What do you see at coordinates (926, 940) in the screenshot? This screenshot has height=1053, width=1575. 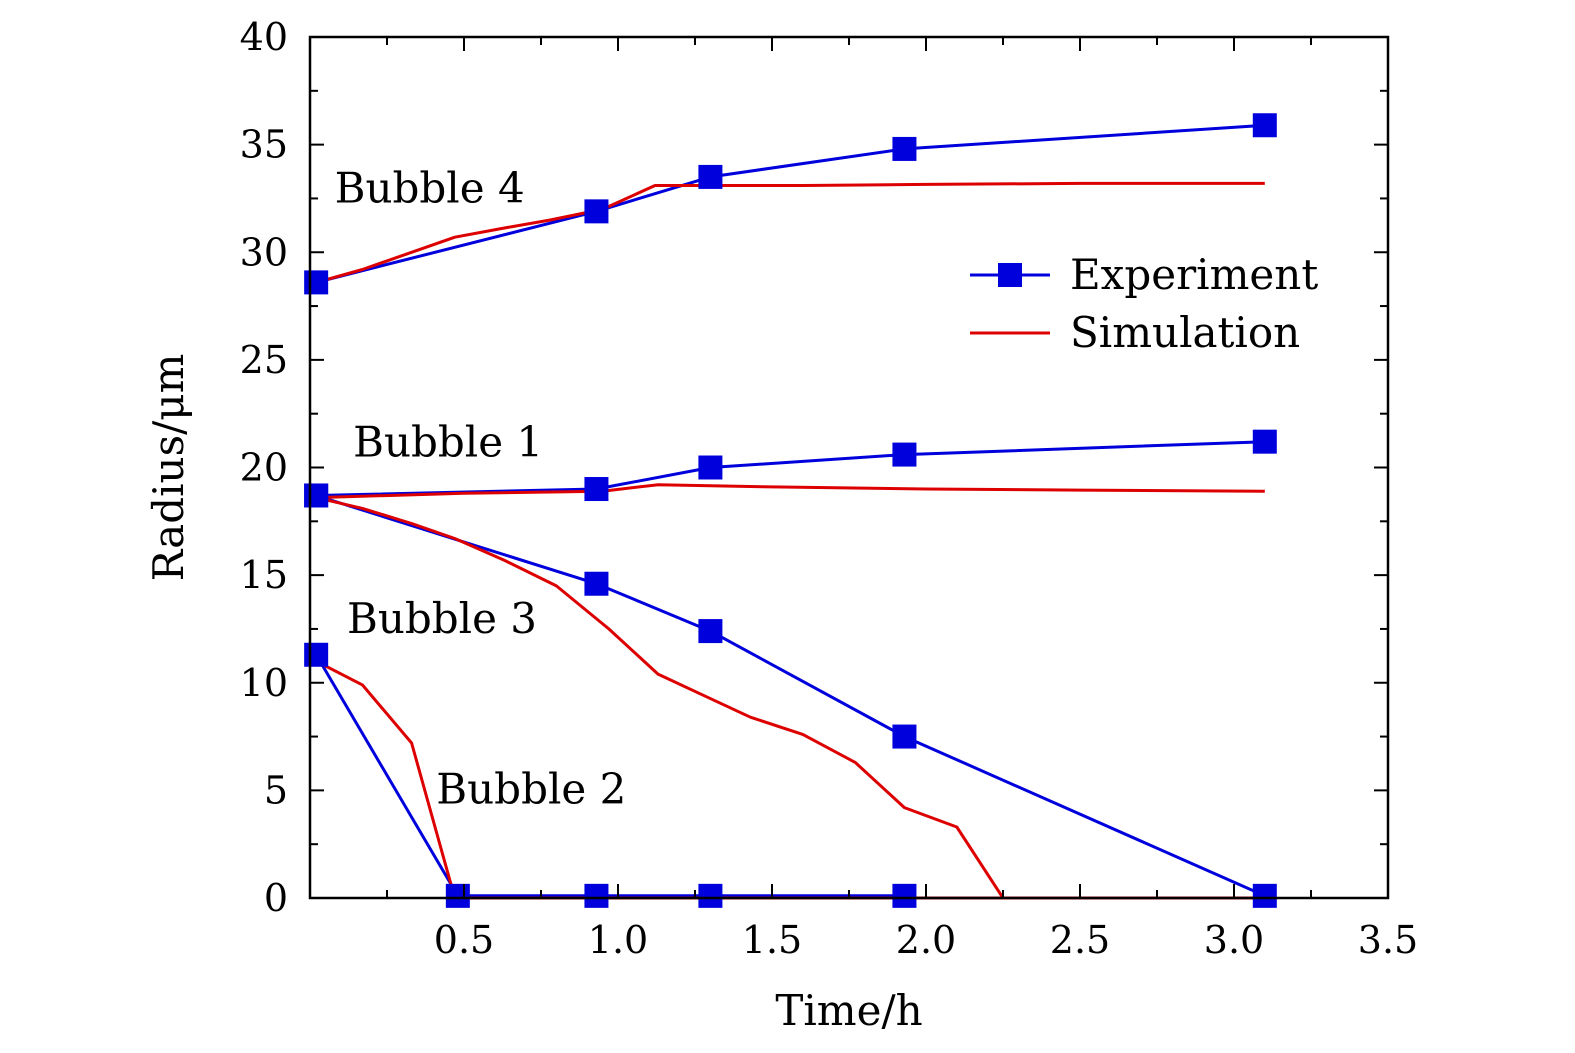 I see `x-tick-label: 2.0` at bounding box center [926, 940].